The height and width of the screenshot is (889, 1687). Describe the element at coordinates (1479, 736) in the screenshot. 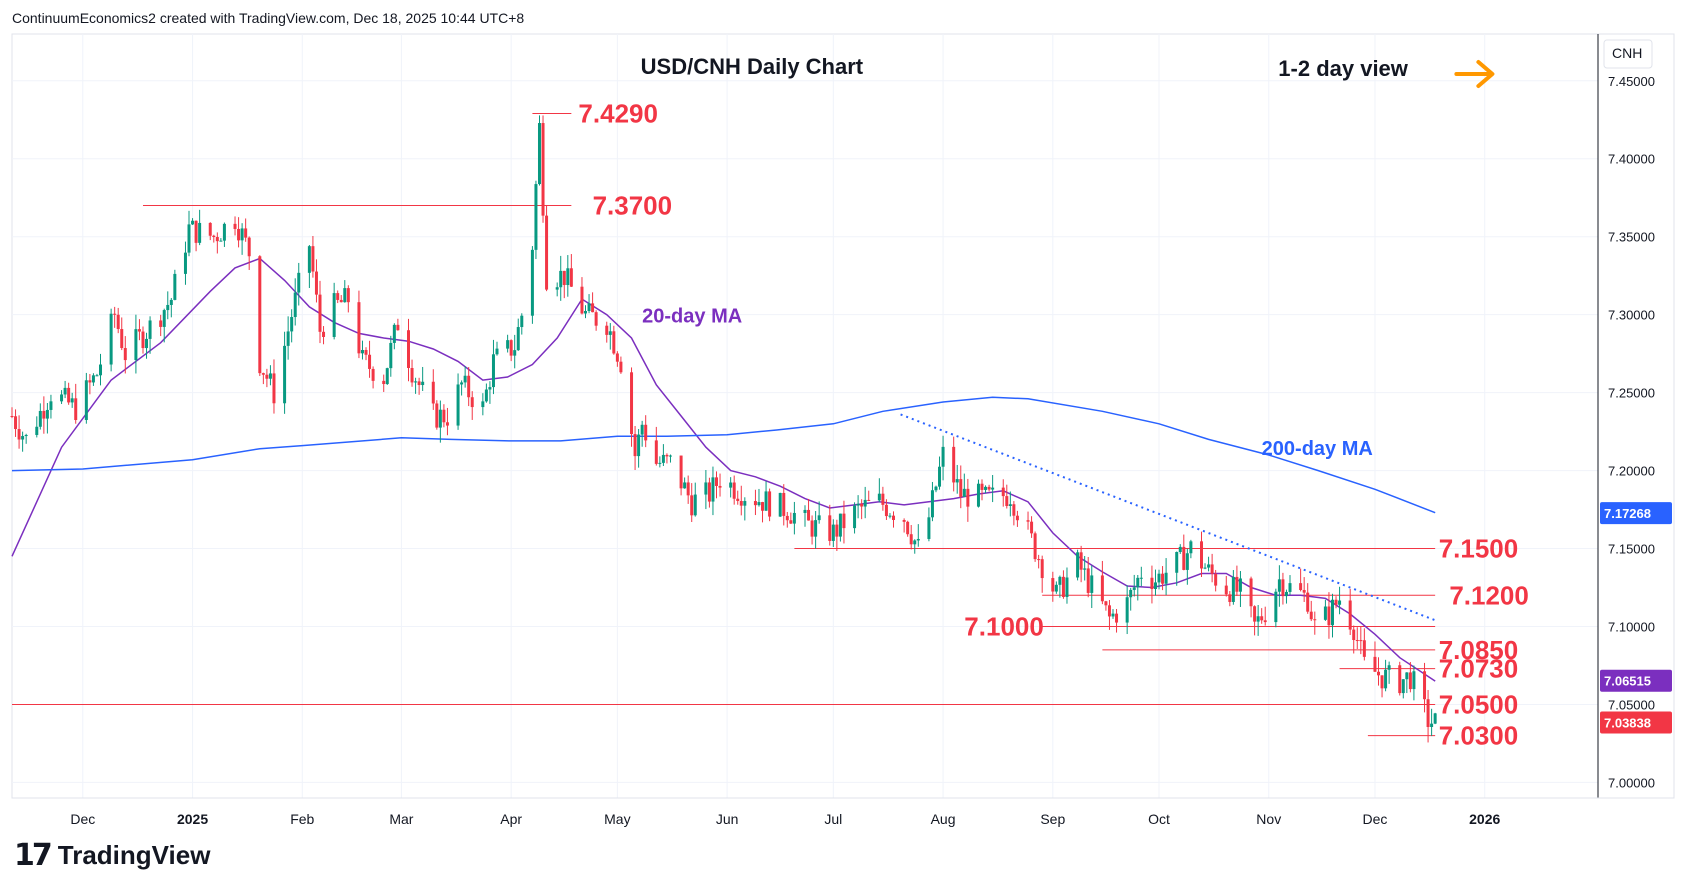

I see `level-label: 7.0300` at that location.